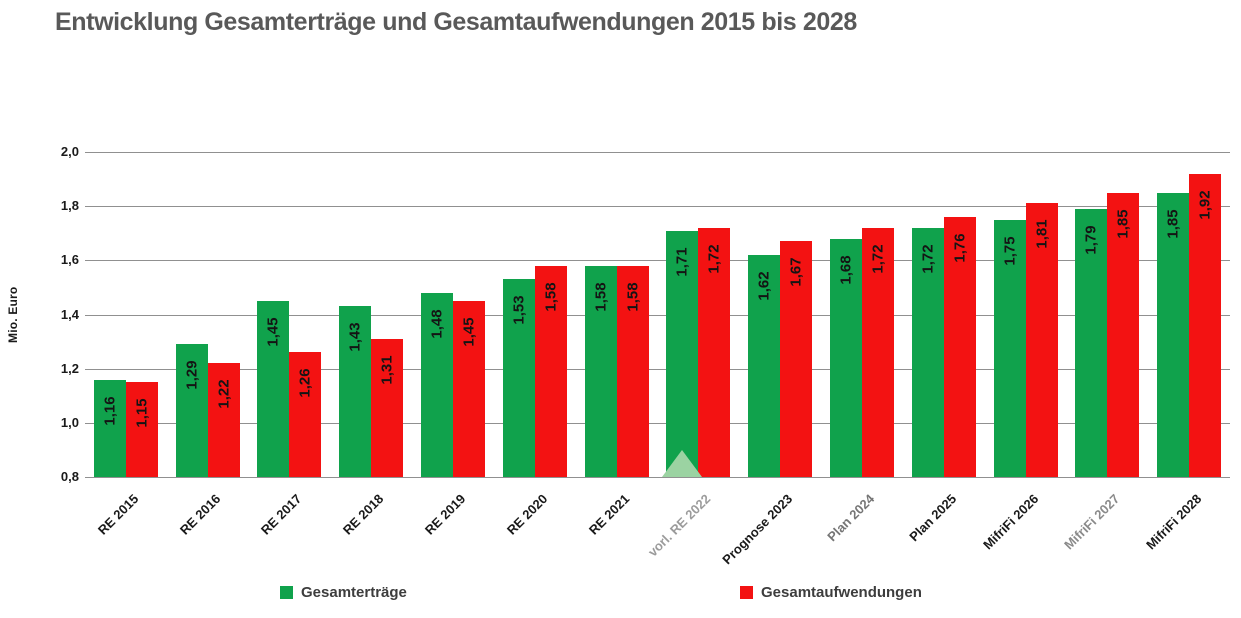 The height and width of the screenshot is (618, 1241). I want to click on bar-gesamtertraege: 1,85, so click(1173, 334).